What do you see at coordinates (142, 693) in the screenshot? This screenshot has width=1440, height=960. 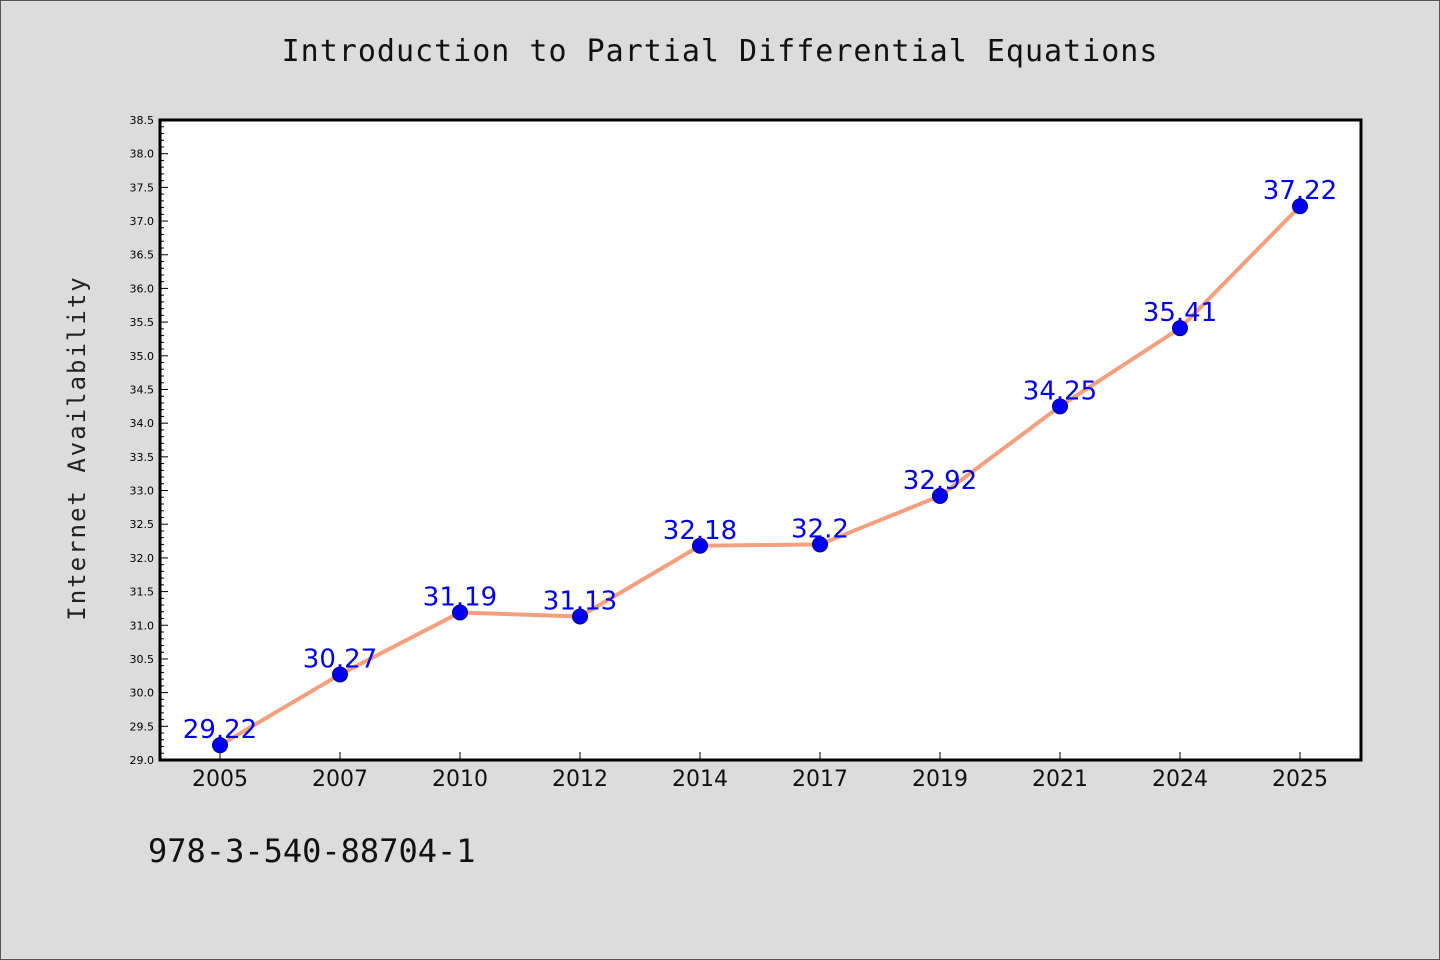 I see `y-tick-label: 30.0` at bounding box center [142, 693].